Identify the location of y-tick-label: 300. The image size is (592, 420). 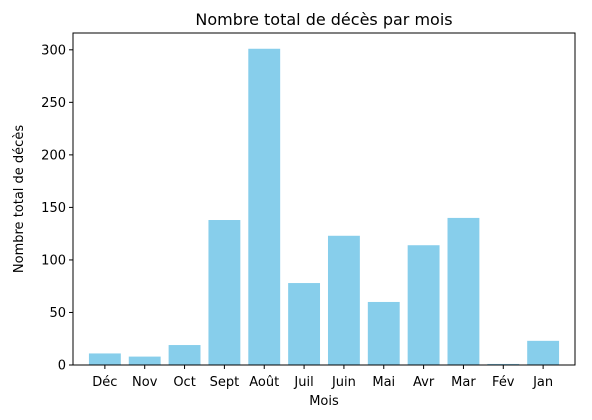
(53, 50).